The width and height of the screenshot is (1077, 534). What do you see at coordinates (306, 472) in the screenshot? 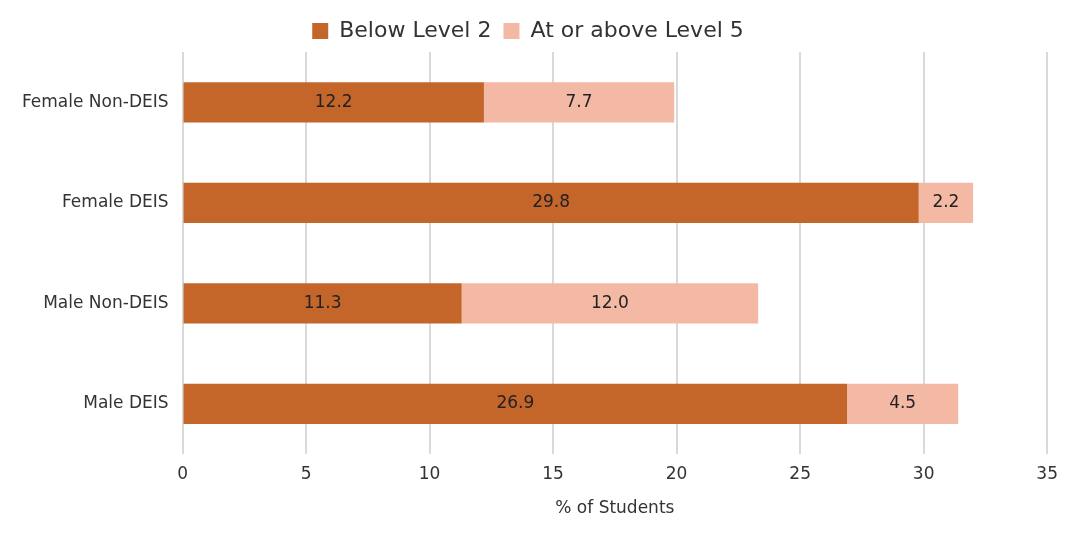
I see `x-tick-label: 5` at bounding box center [306, 472].